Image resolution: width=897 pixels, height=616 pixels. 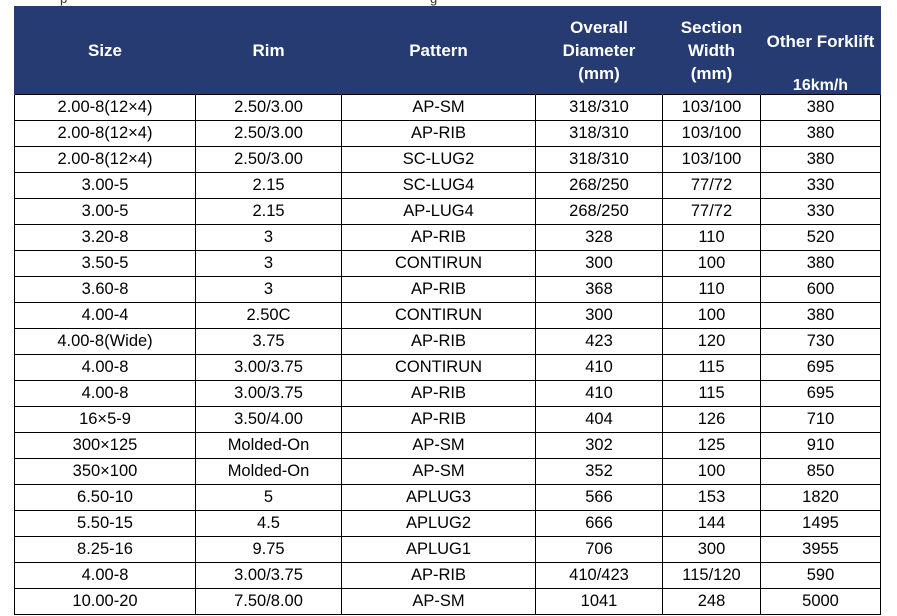 What do you see at coordinates (438, 549) in the screenshot?
I see `pattern-cell: APLUG1` at bounding box center [438, 549].